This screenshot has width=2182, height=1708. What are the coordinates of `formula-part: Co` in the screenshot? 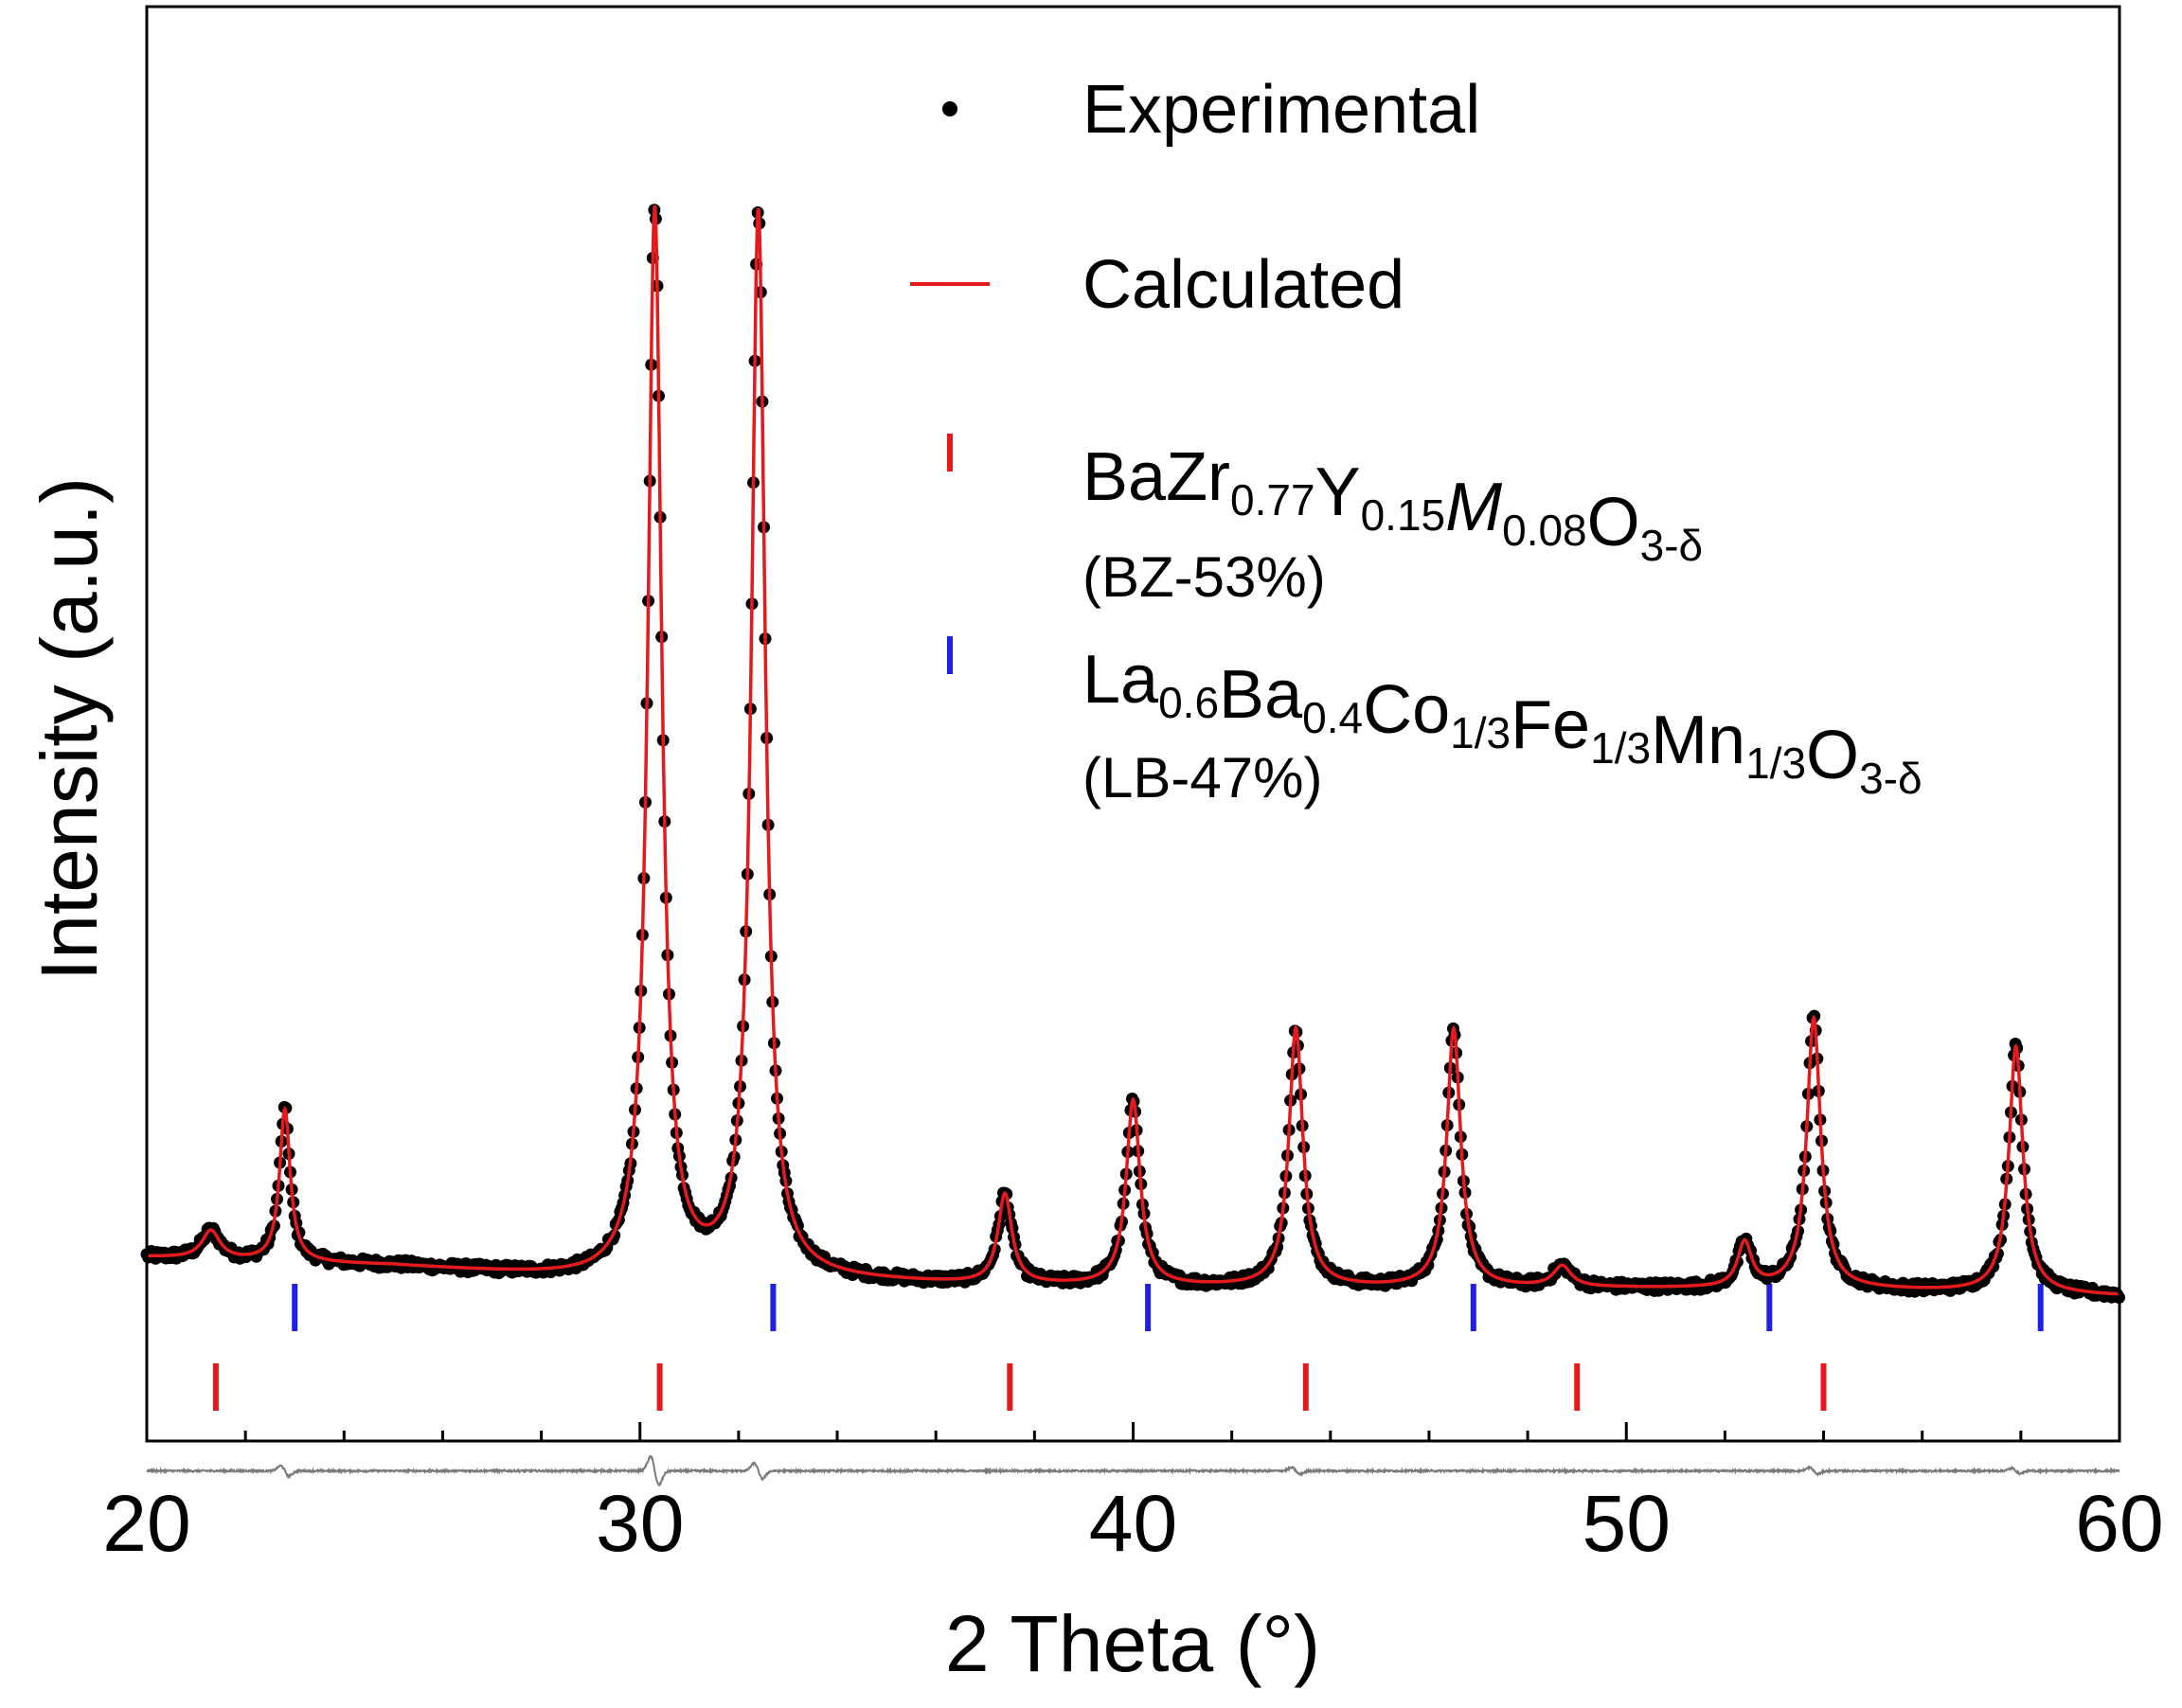 It's located at (1406, 710).